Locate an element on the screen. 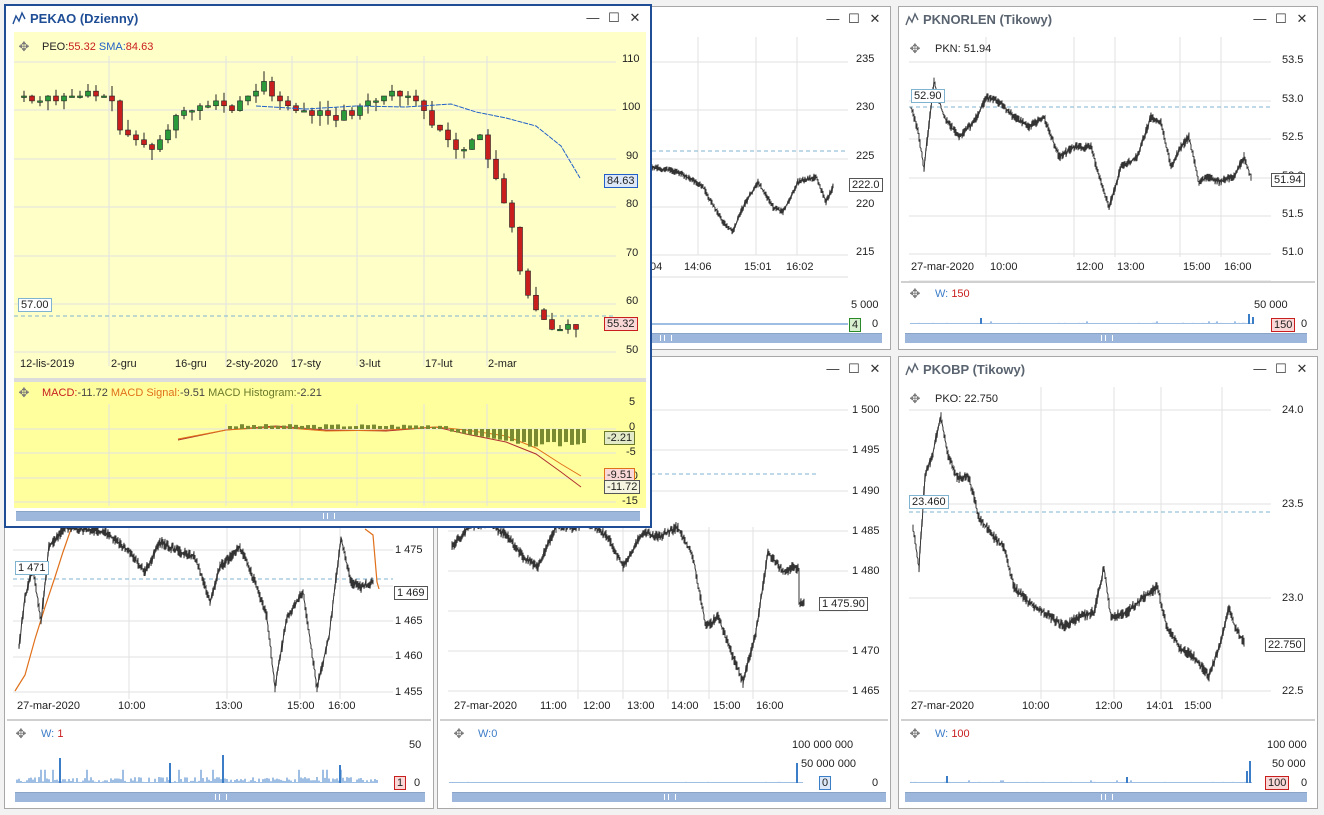 The height and width of the screenshot is (815, 1324). macd-y-tick: -5 is located at coordinates (631, 452).